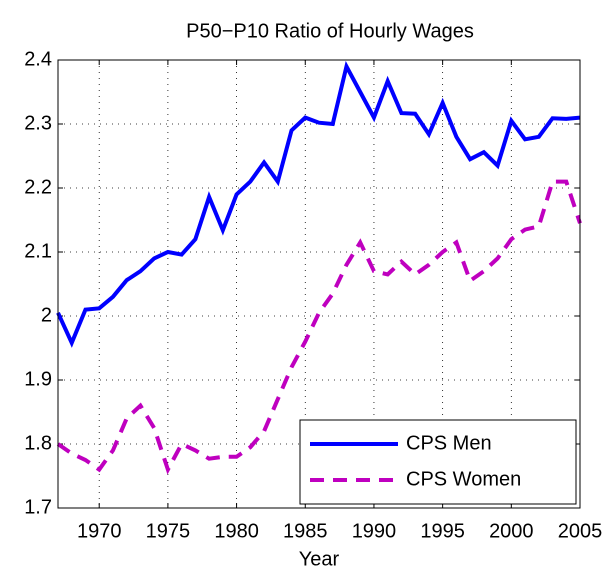 Image resolution: width=614 pixels, height=575 pixels. Describe the element at coordinates (305, 531) in the screenshot. I see `x-tick-label: 1985` at that location.